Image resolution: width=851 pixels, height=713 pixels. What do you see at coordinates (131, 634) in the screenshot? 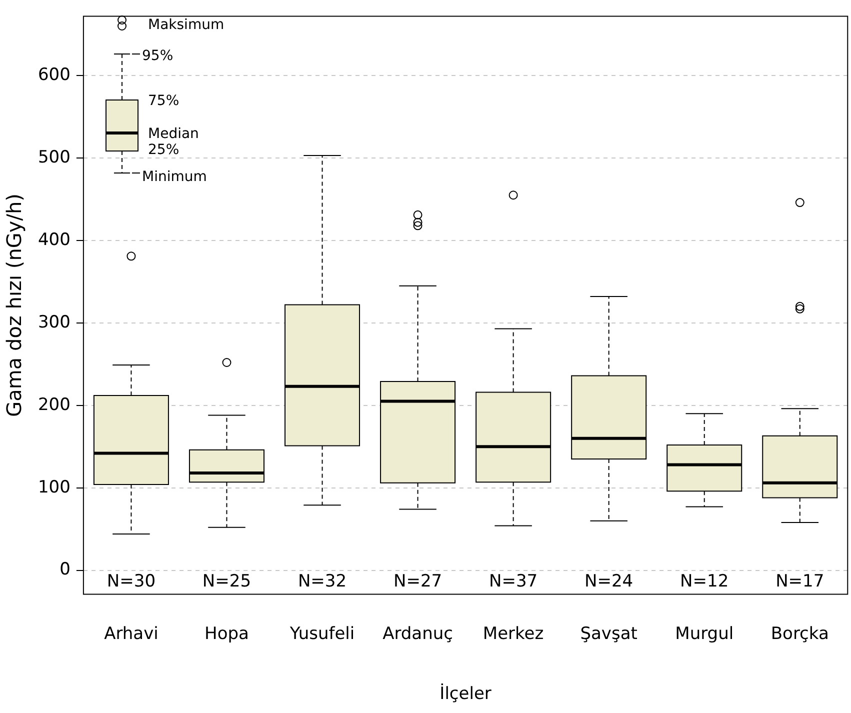
I see `x-tick-label: Arhavi` at bounding box center [131, 634].